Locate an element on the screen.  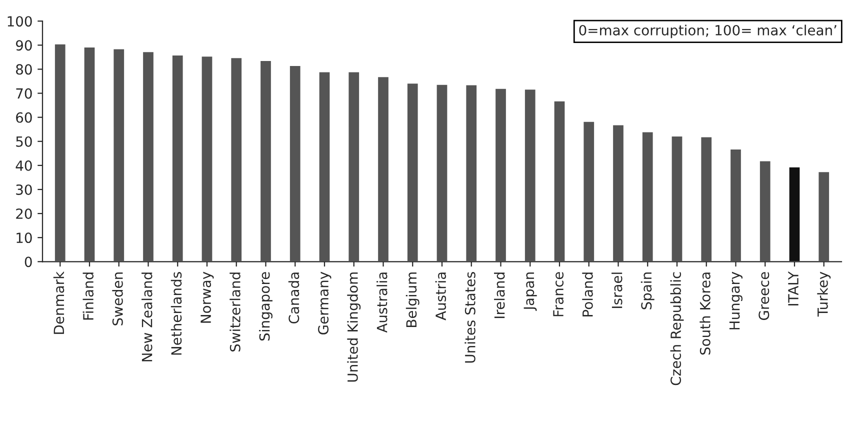
x-tick-label: Israel is located at coordinates (617, 290).